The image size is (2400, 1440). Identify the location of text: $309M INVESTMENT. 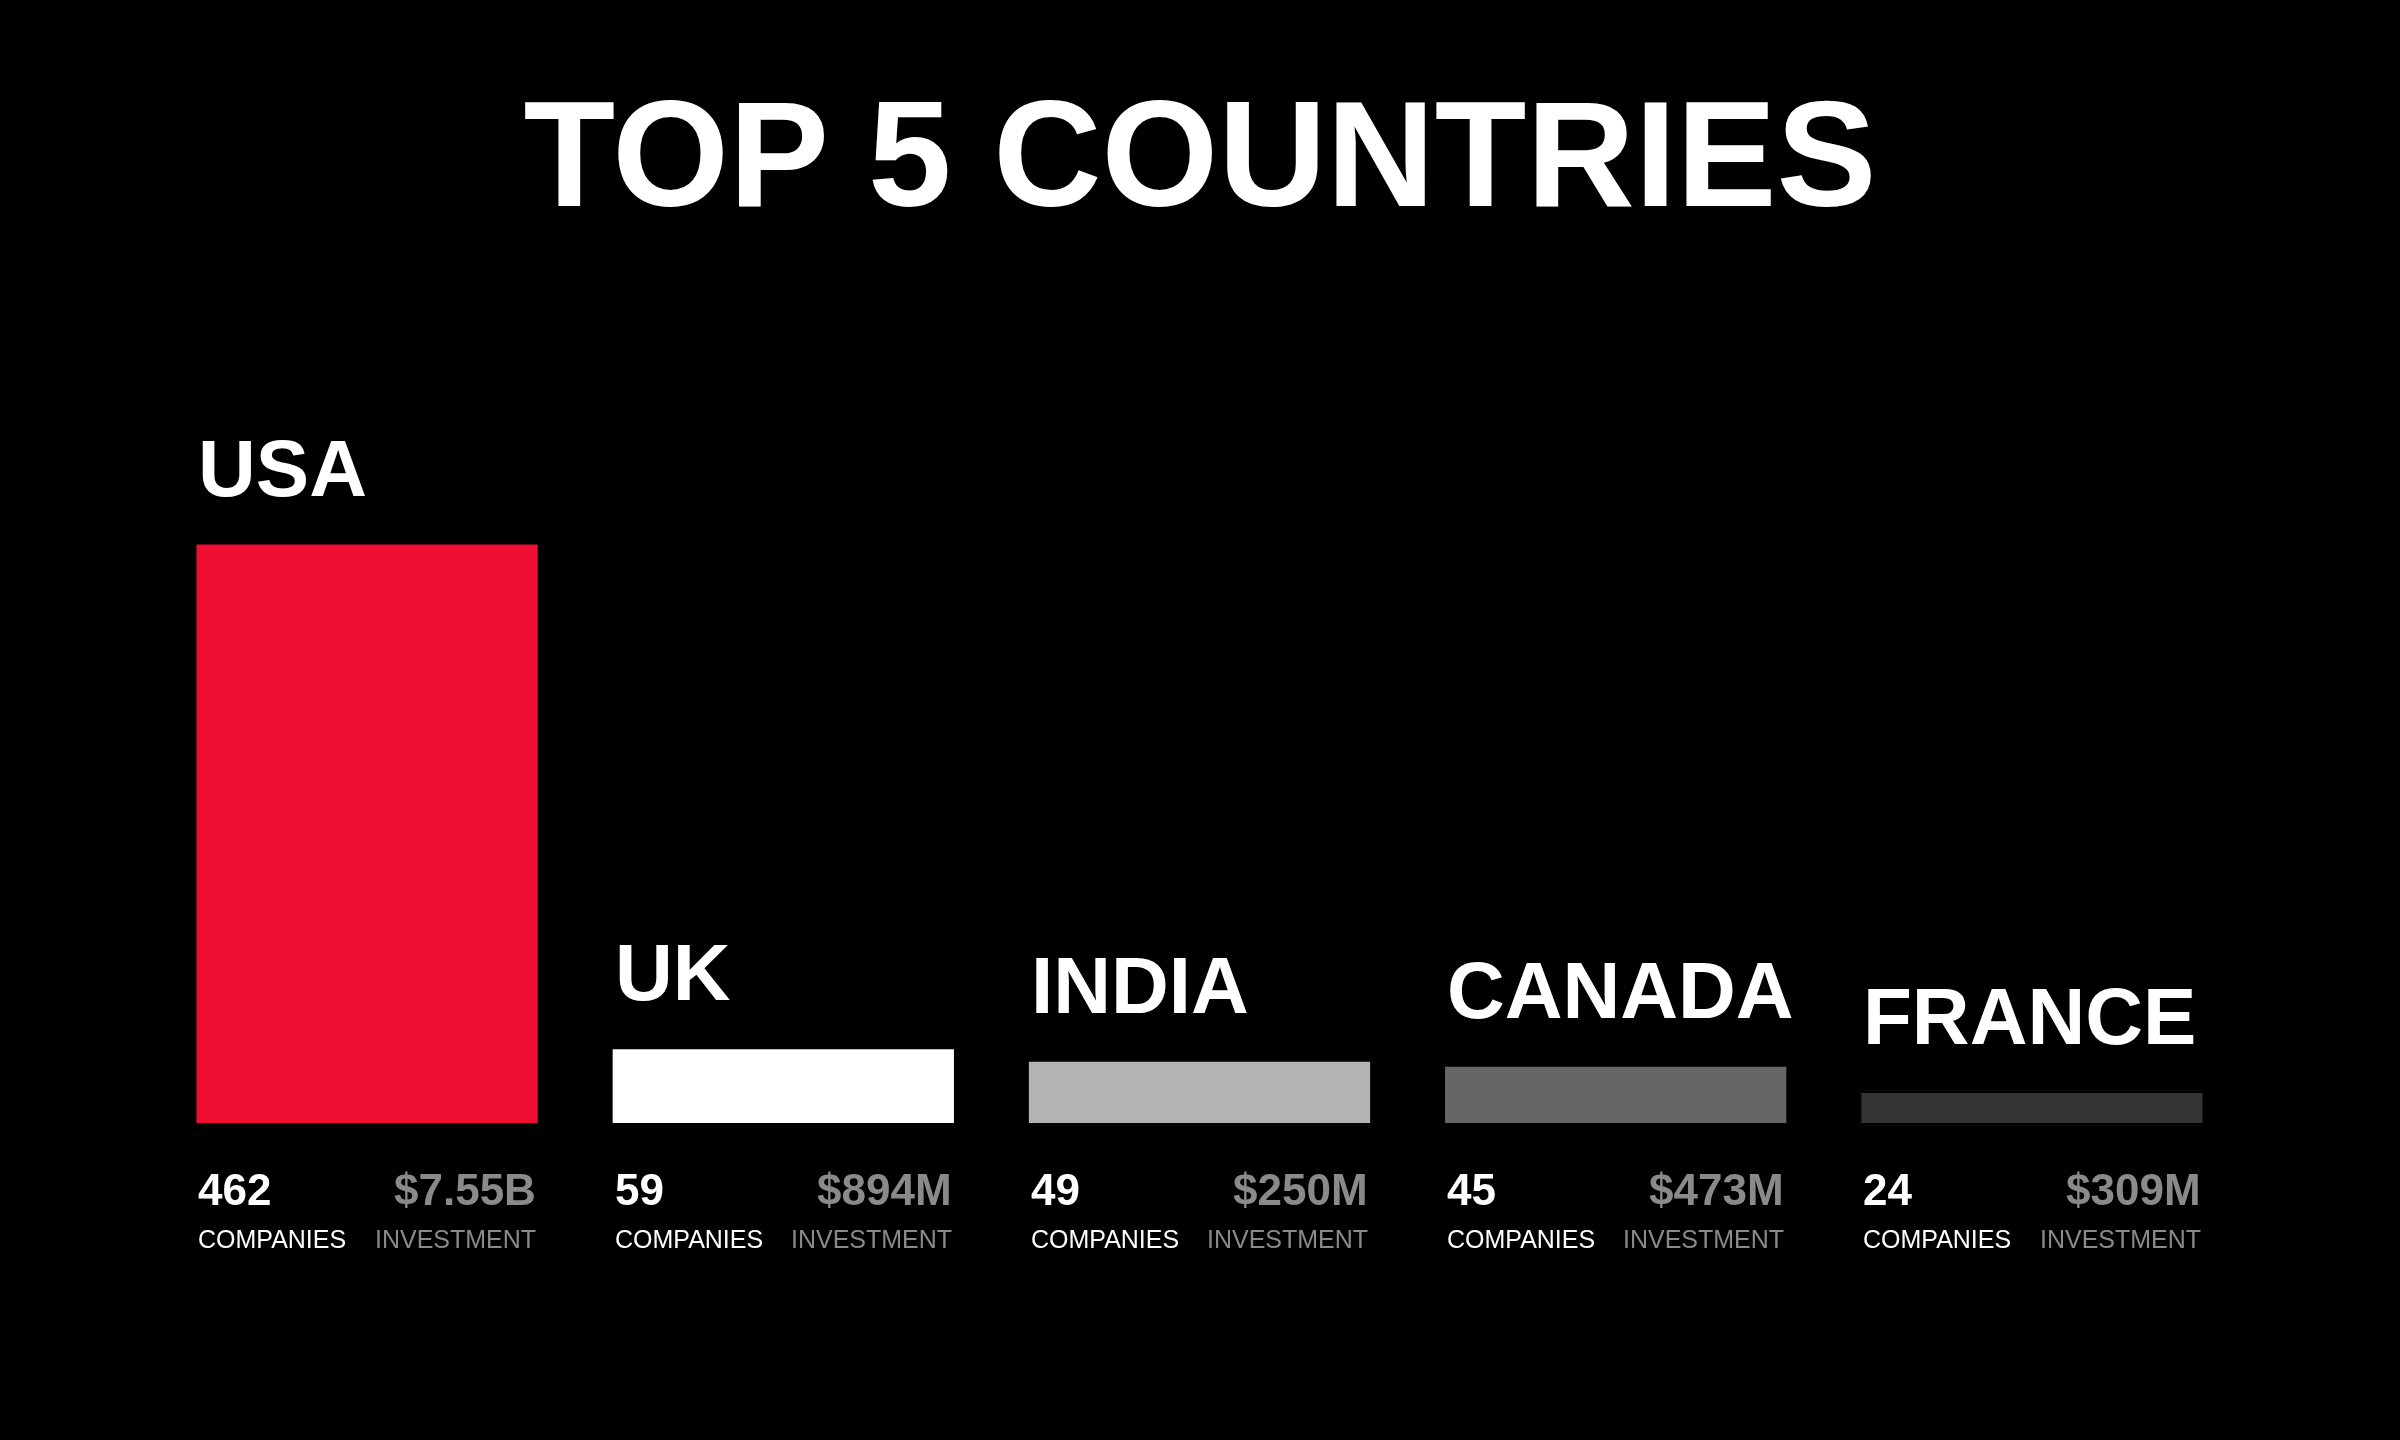
(2121, 1209).